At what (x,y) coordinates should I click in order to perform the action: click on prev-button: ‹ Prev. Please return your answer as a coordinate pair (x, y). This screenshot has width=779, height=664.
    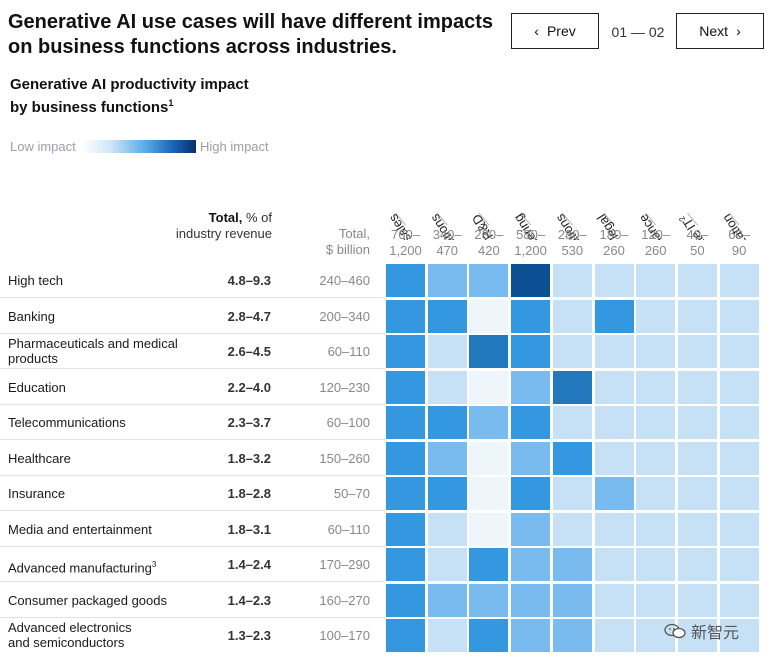
    Looking at the image, I should click on (555, 31).